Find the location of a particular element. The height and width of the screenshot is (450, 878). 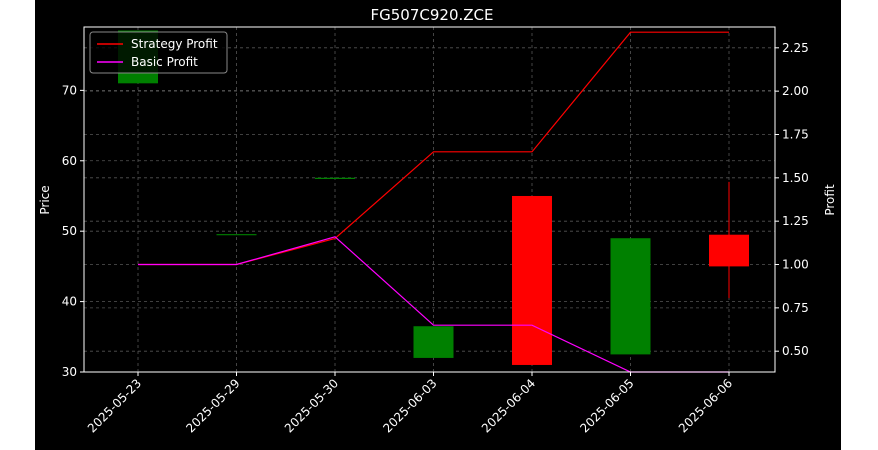

legend-box is located at coordinates (158, 52).